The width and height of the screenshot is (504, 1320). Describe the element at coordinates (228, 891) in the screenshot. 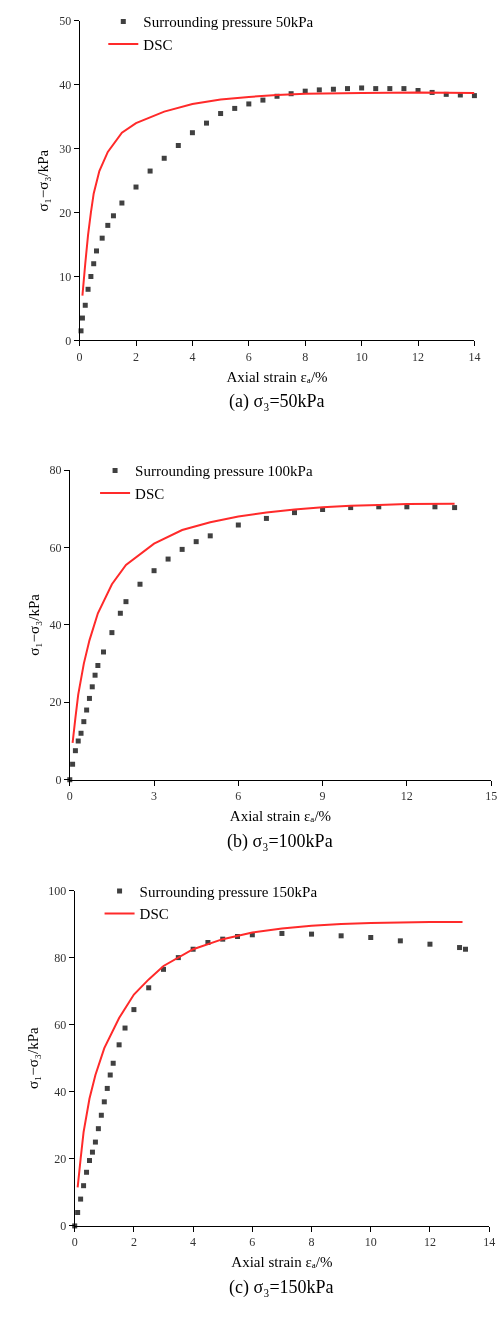

I see `legend-label: Surrounding pressure 150kPa` at that location.